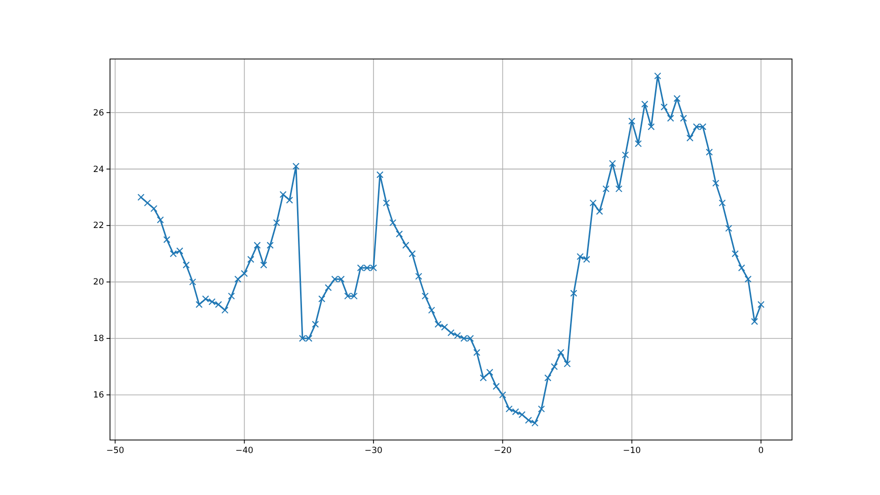 The image size is (880, 495). Describe the element at coordinates (503, 451) in the screenshot. I see `x-tick-label: −20` at that location.